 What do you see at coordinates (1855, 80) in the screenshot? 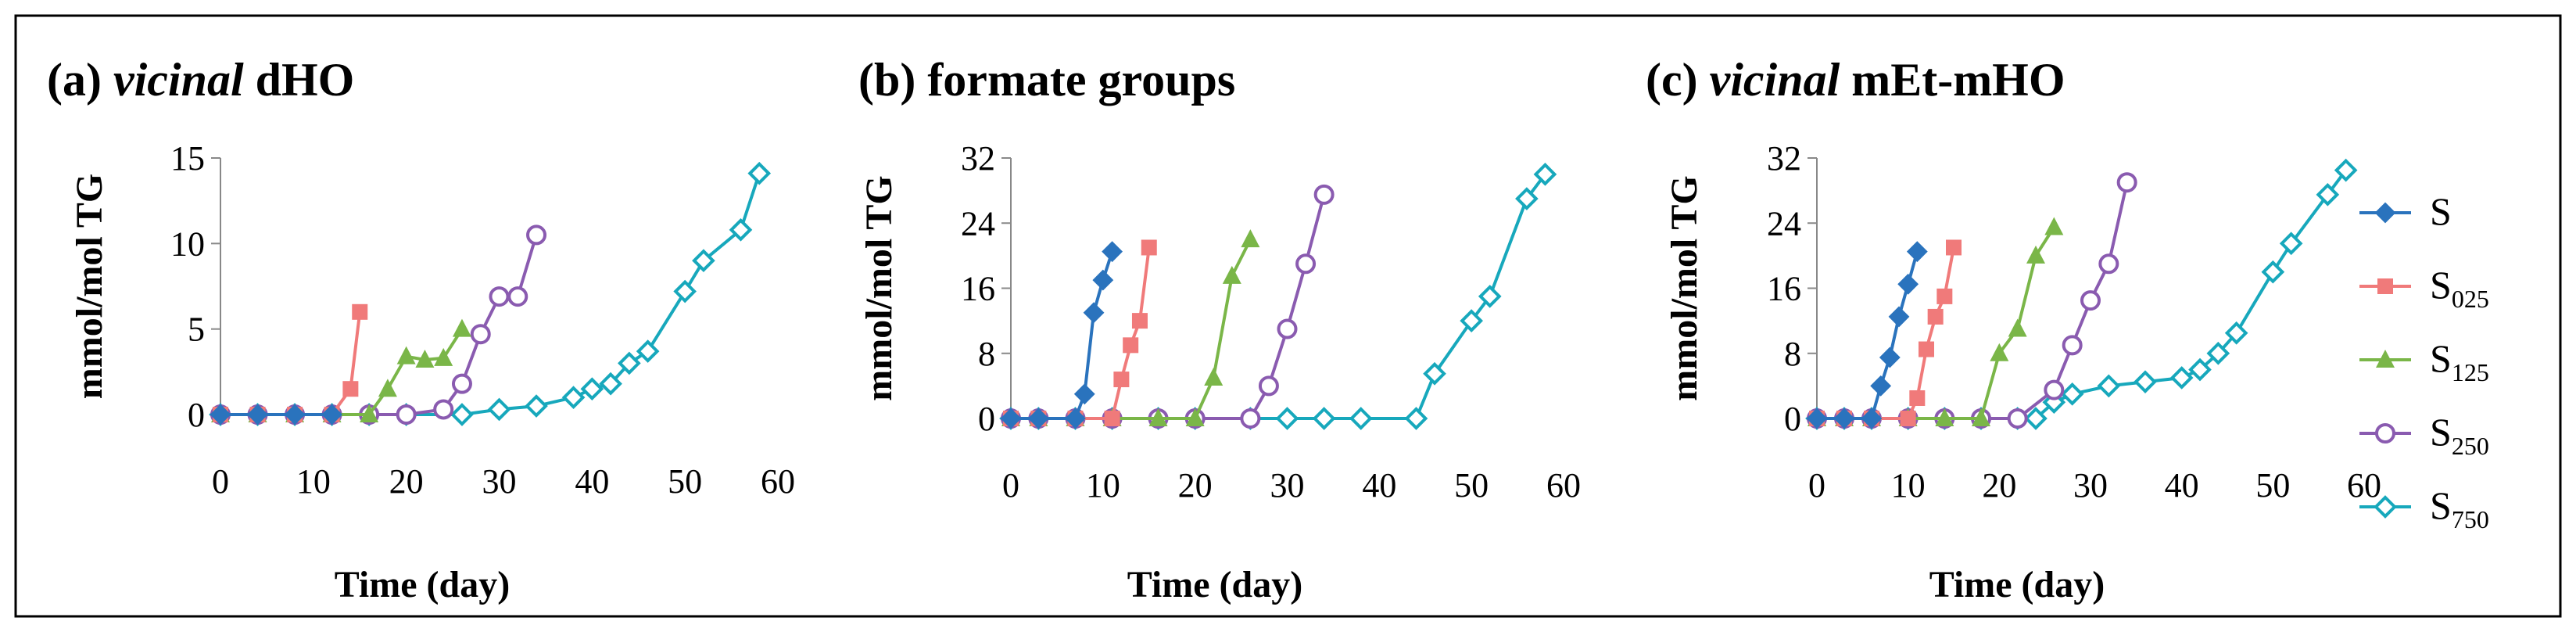
I see `panel-c-title: (c) vicinal mEt-mHO` at bounding box center [1855, 80].